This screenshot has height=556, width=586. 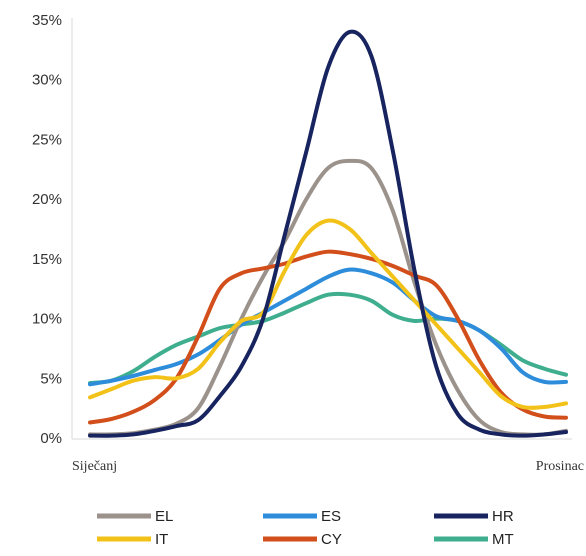 I want to click on y-tick-labels: 0% 5% 10% 15% 20% 25% 30% 35%, so click(x=47, y=229).